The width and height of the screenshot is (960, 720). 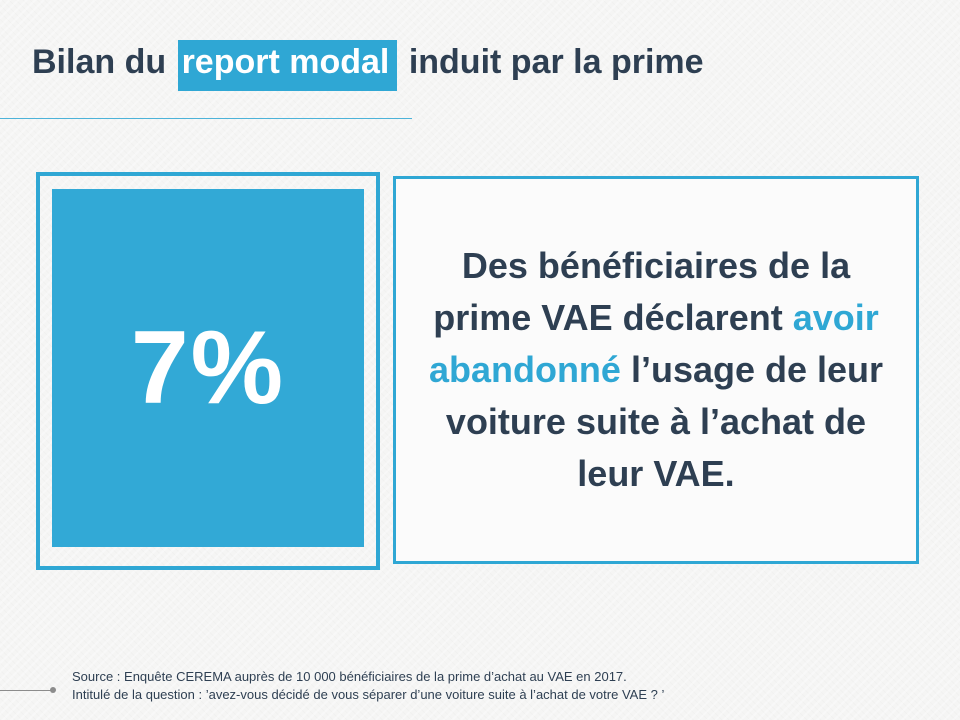 I want to click on footer-dot, so click(x=53, y=690).